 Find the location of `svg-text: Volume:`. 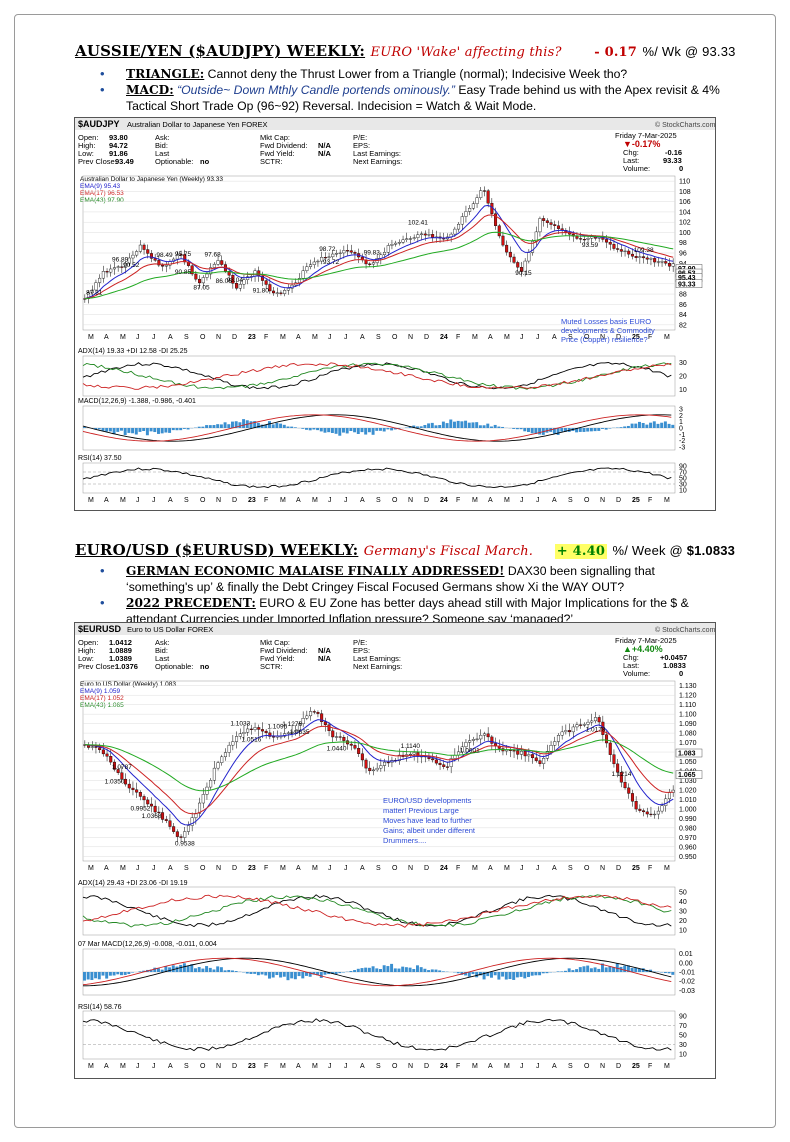

svg-text: Volume: is located at coordinates (636, 673).